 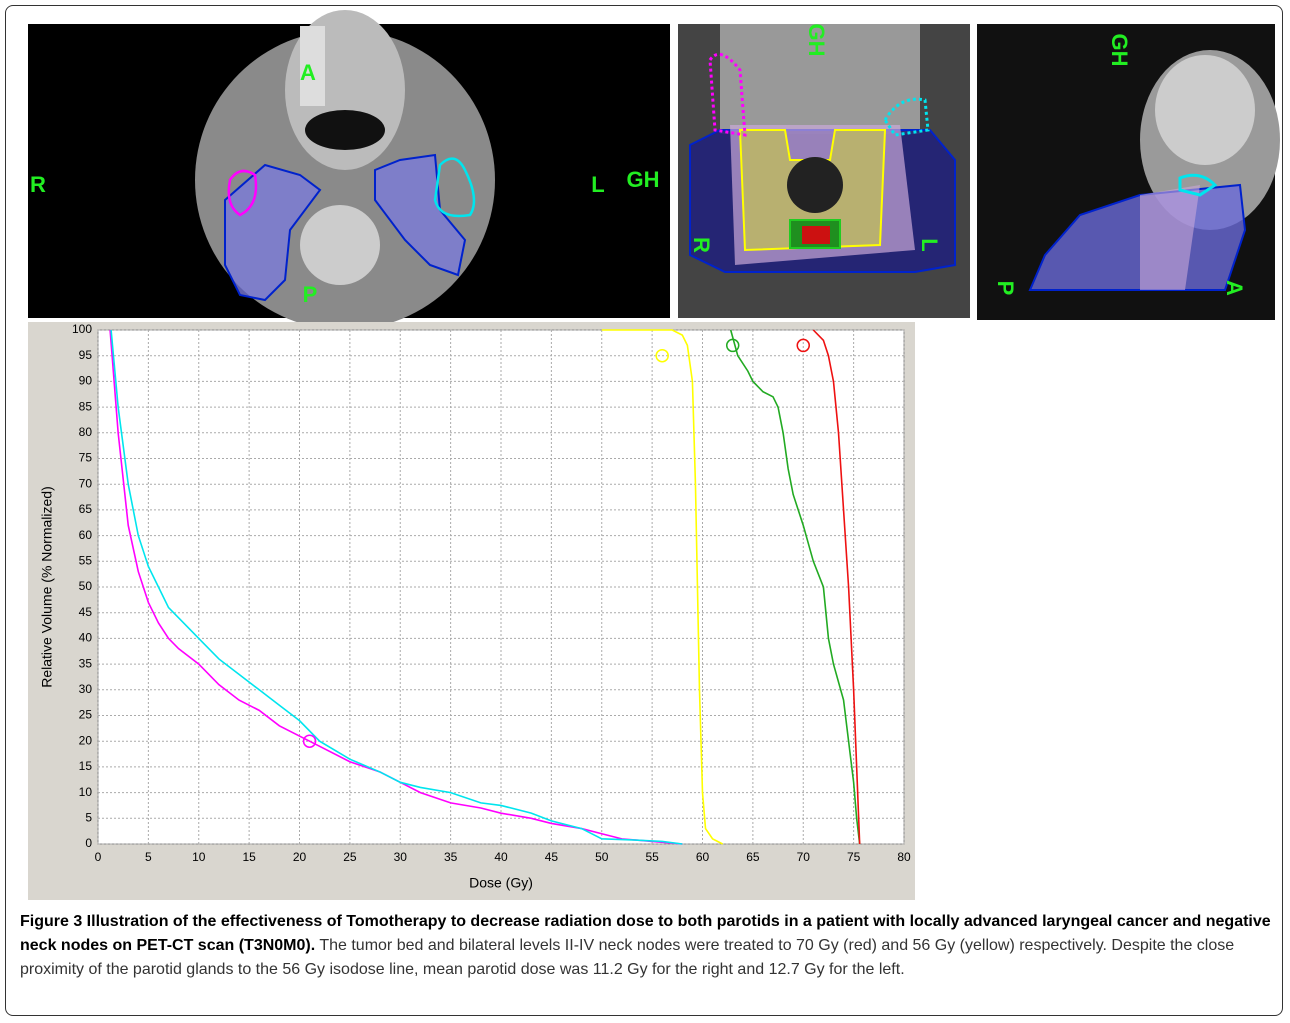 I want to click on y-tick-label: 100, so click(x=82, y=329).